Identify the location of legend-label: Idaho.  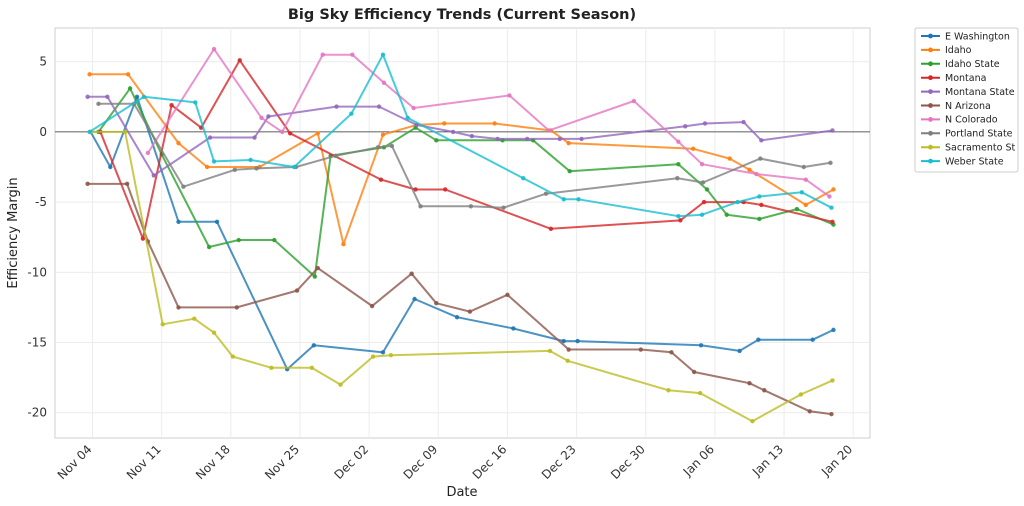
(958, 50).